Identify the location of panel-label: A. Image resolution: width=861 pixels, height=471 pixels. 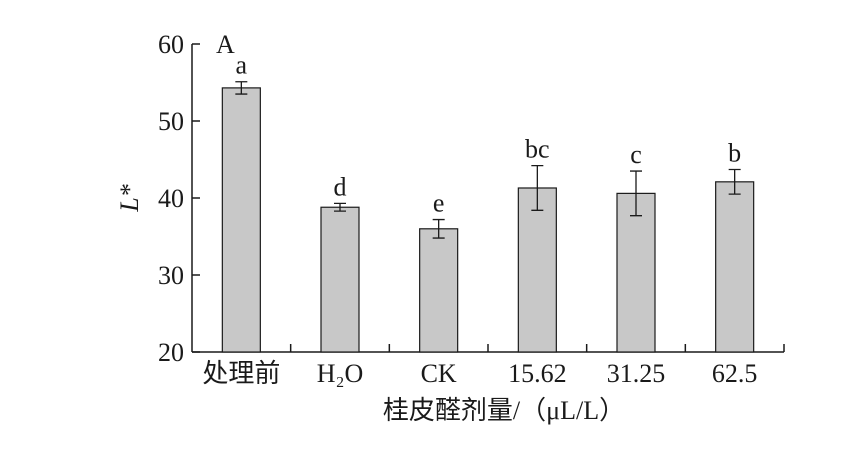
(225, 44).